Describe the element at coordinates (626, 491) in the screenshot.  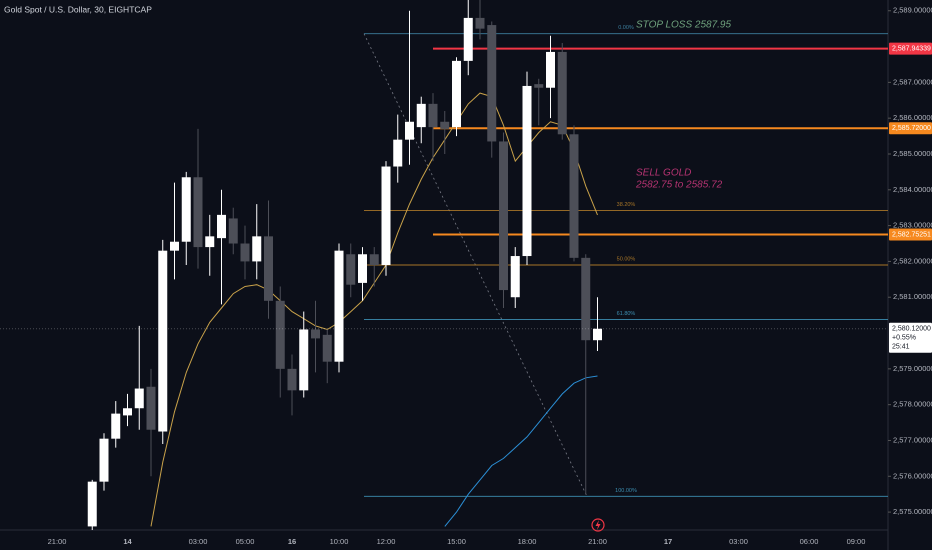
I see `fib-level-label: 100.00%` at that location.